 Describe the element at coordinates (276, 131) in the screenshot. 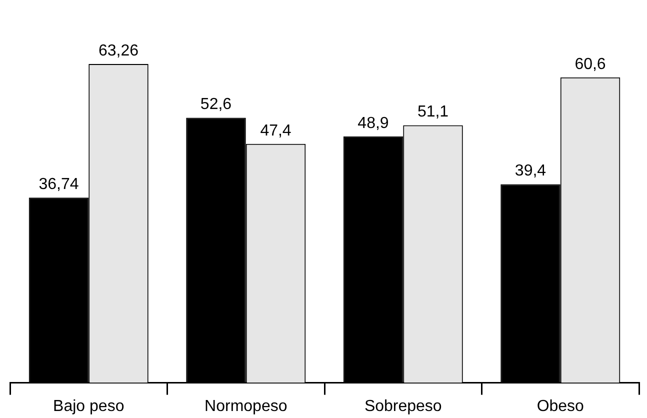

I see `data-label: 47,4` at that location.